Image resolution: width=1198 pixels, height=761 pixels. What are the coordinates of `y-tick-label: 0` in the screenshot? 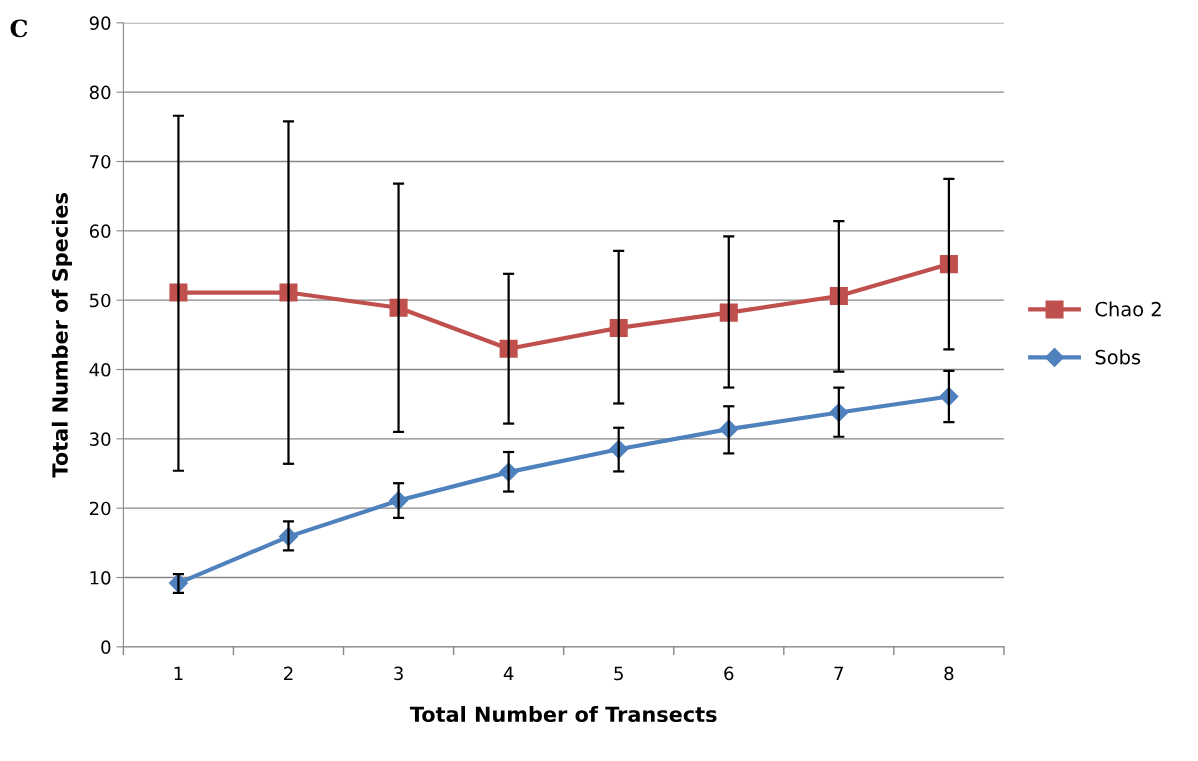 It's located at (106, 647).